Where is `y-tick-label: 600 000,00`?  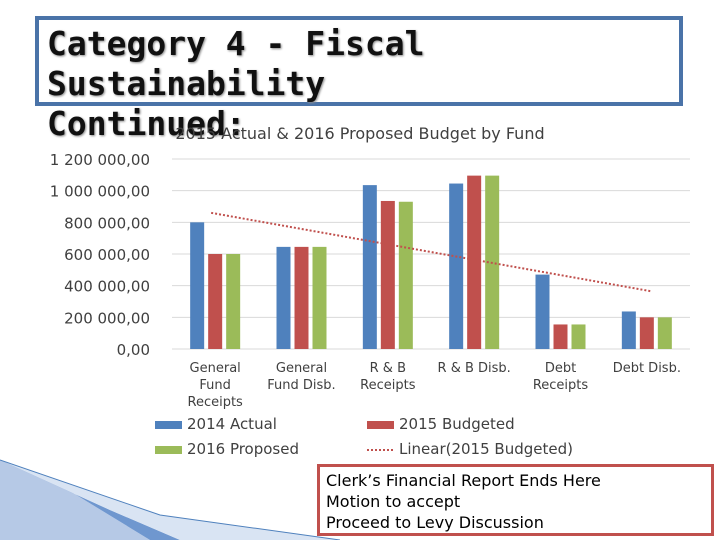 y-tick-label: 600 000,00 is located at coordinates (107, 255).